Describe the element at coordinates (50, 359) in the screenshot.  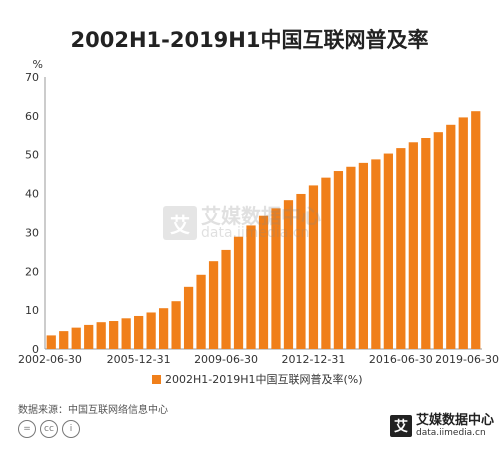
I see `x-tick-label: 2002-06-30` at that location.